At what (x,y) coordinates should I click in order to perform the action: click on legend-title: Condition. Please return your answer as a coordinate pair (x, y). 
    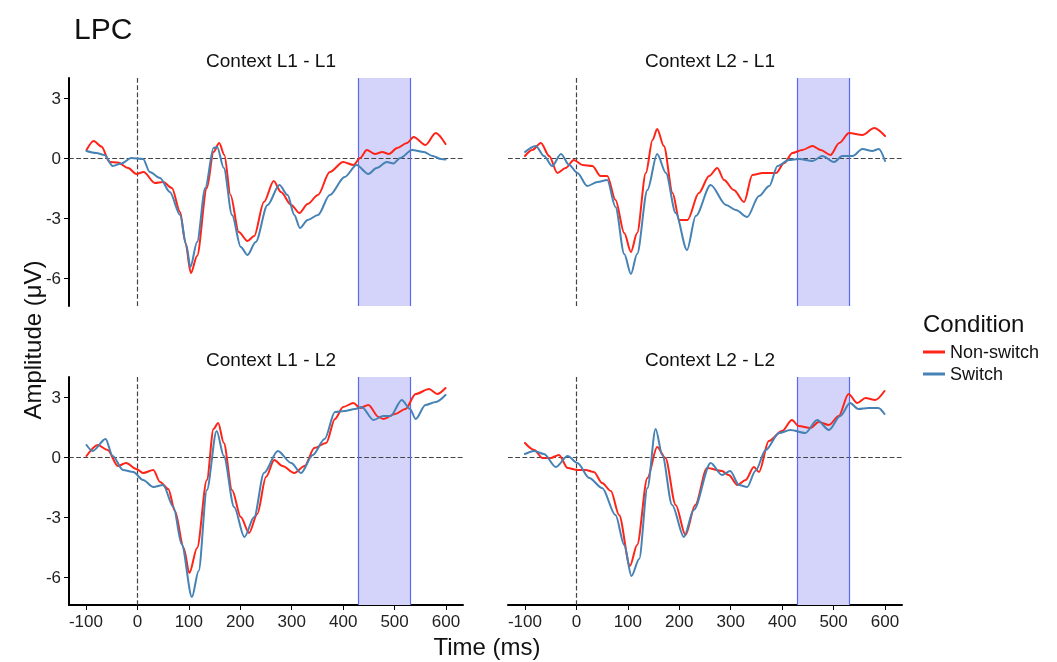
    Looking at the image, I should click on (974, 323).